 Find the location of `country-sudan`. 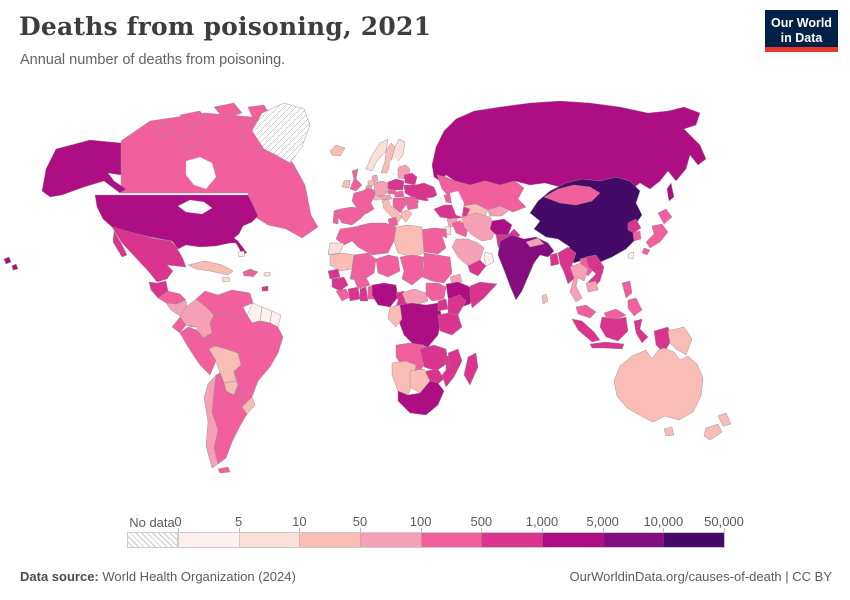

country-sudan is located at coordinates (437, 268).